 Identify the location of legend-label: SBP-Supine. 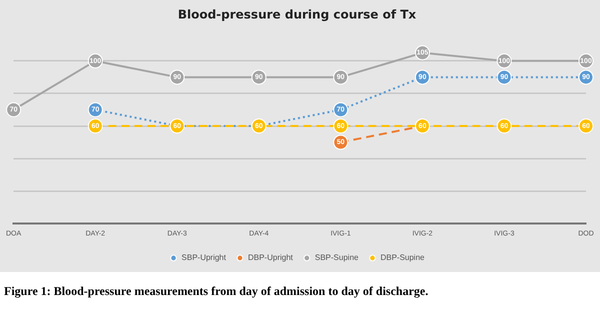
(337, 257).